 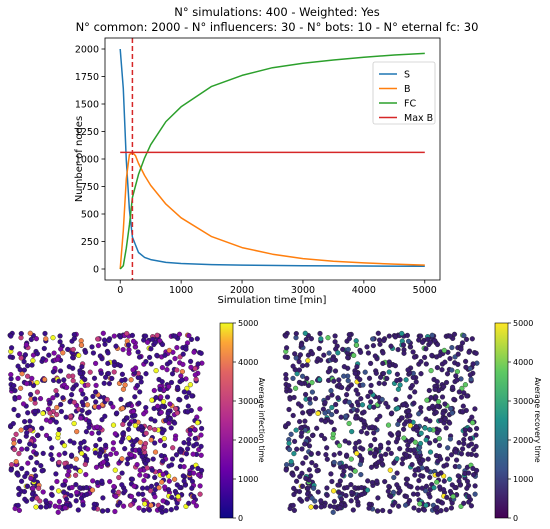 What do you see at coordinates (501, 420) in the screenshot?
I see `recovery-colorbar` at bounding box center [501, 420].